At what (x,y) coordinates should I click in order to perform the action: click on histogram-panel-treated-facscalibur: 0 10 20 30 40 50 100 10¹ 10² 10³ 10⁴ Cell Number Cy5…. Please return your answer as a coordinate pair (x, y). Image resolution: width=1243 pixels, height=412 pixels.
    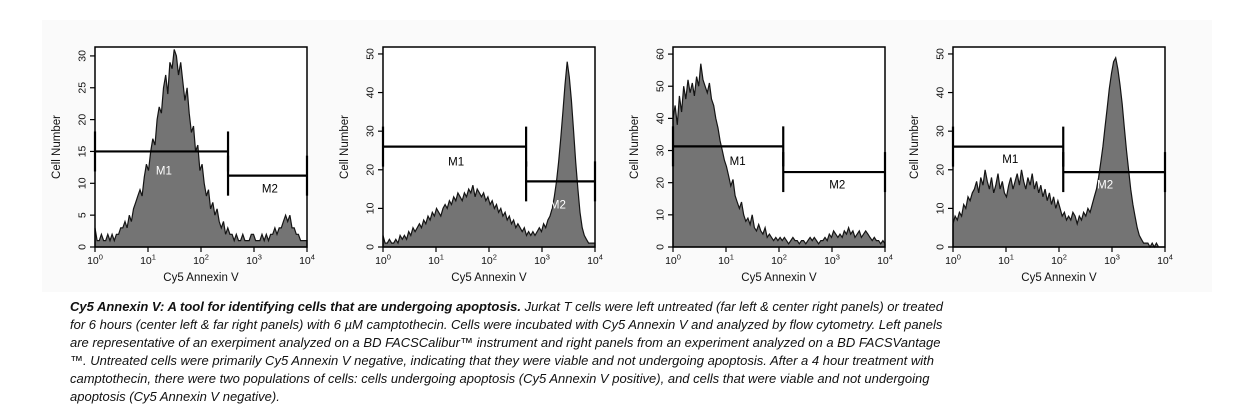
    Looking at the image, I should click on (470, 165).